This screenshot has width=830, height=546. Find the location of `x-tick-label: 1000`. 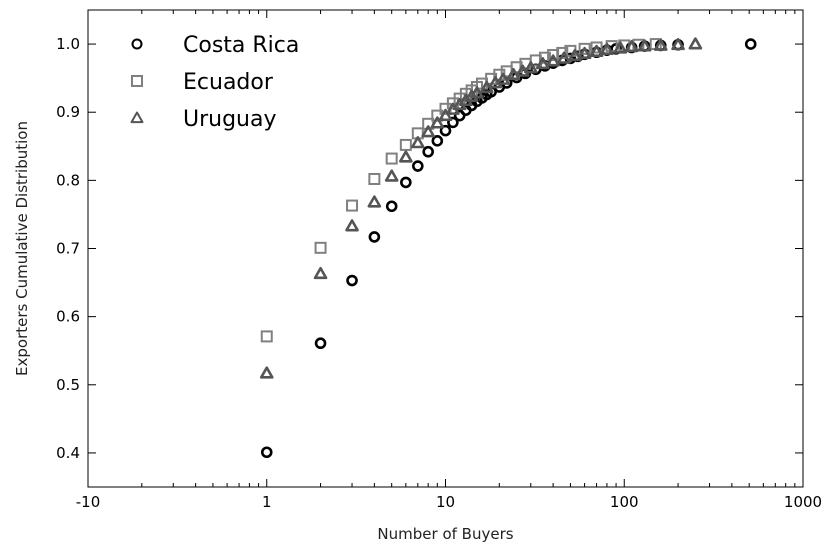

x-tick-label: 1000 is located at coordinates (803, 502).